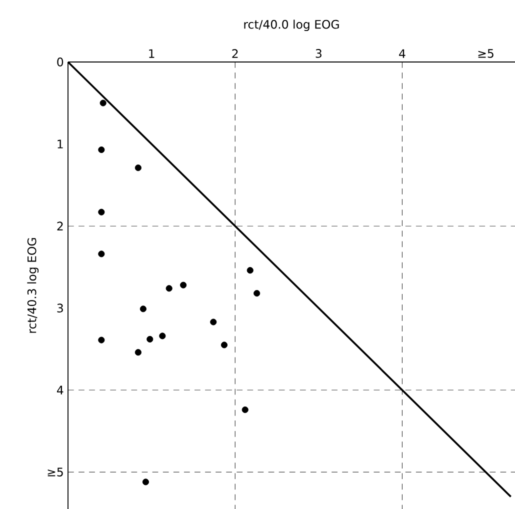 The height and width of the screenshot is (509, 515). Describe the element at coordinates (60, 390) in the screenshot. I see `y-tick-label: 4` at that location.